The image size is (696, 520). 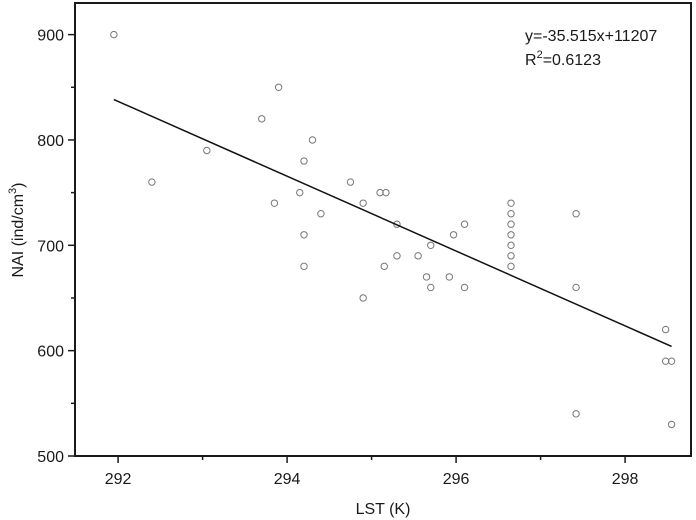 What do you see at coordinates (50, 246) in the screenshot?
I see `y-tick-label: 700` at bounding box center [50, 246].